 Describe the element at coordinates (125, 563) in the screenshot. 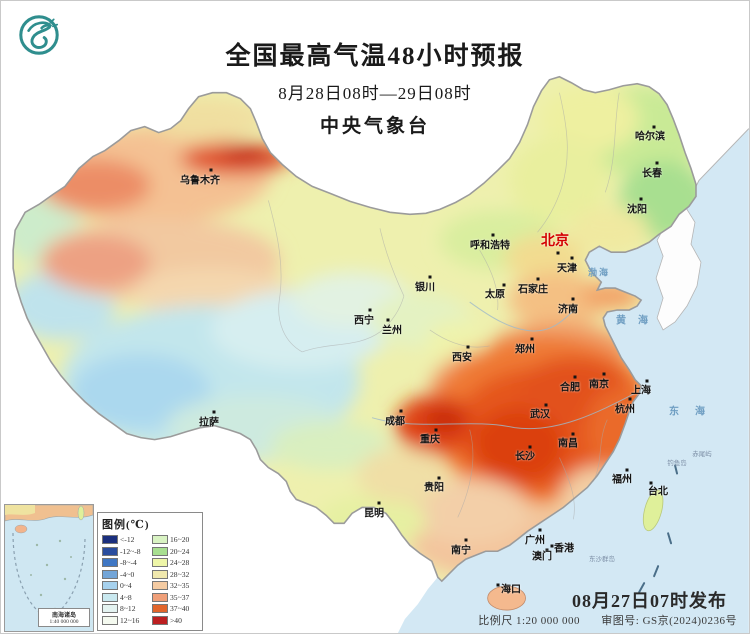

I see `legend-item: -8~-4` at that location.